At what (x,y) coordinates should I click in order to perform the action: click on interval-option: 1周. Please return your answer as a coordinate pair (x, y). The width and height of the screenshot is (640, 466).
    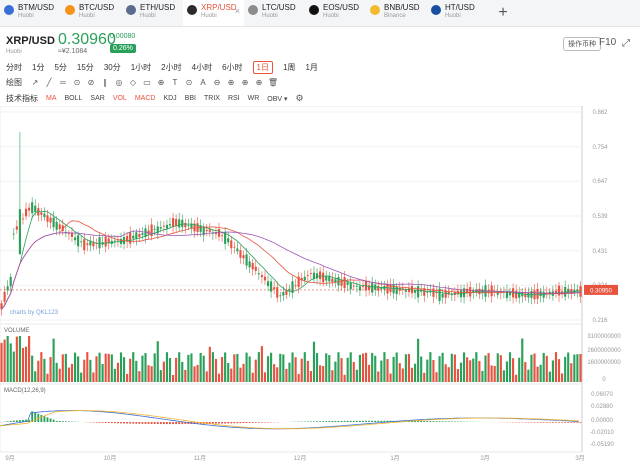
    Looking at the image, I should click on (289, 67).